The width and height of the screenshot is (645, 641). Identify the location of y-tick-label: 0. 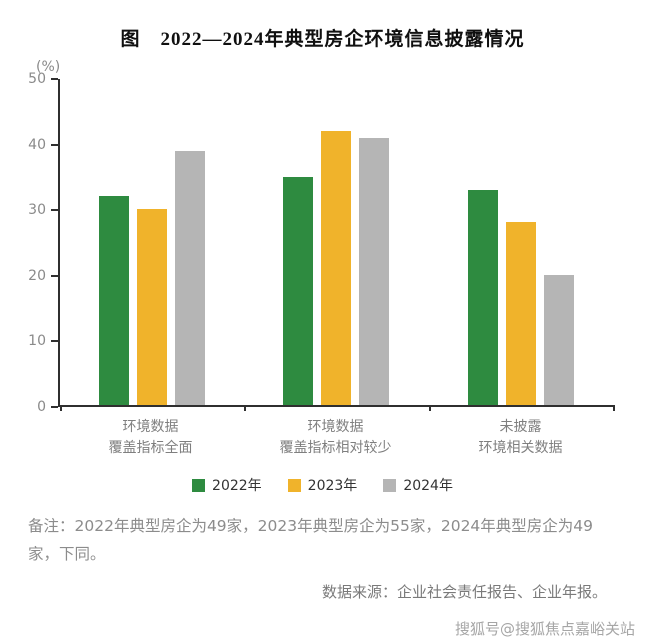
(41, 407).